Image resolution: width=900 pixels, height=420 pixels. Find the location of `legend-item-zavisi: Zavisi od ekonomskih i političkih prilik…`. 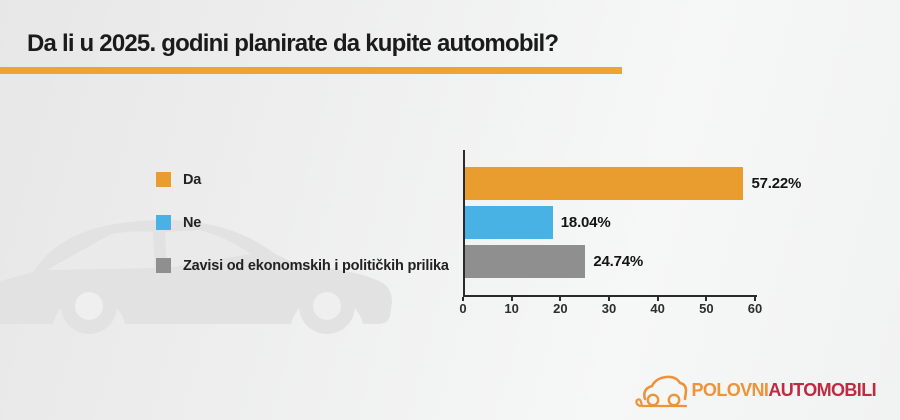

legend-item-zavisi: Zavisi od ekonomskih i političkih prilik… is located at coordinates (302, 265).